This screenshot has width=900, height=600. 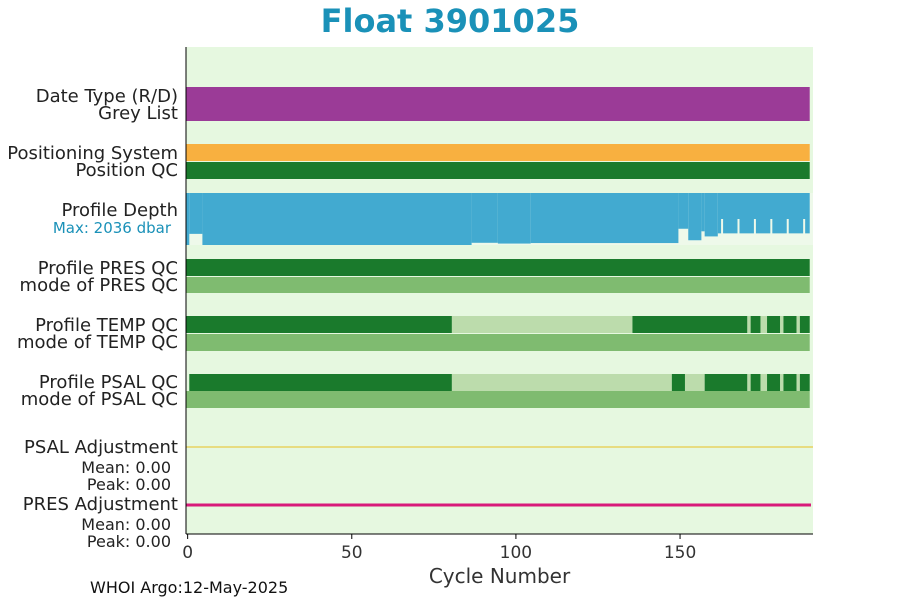 I want to click on label-psal-peak: Peak: 0.00, so click(x=128, y=484).